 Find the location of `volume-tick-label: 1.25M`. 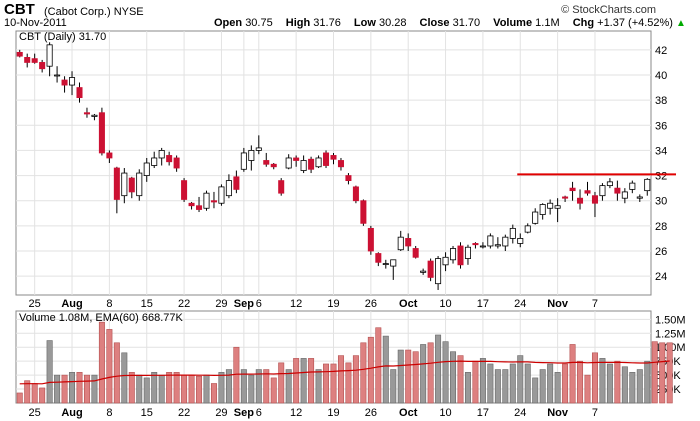

volume-tick-label: 1.25M is located at coordinates (670, 334).